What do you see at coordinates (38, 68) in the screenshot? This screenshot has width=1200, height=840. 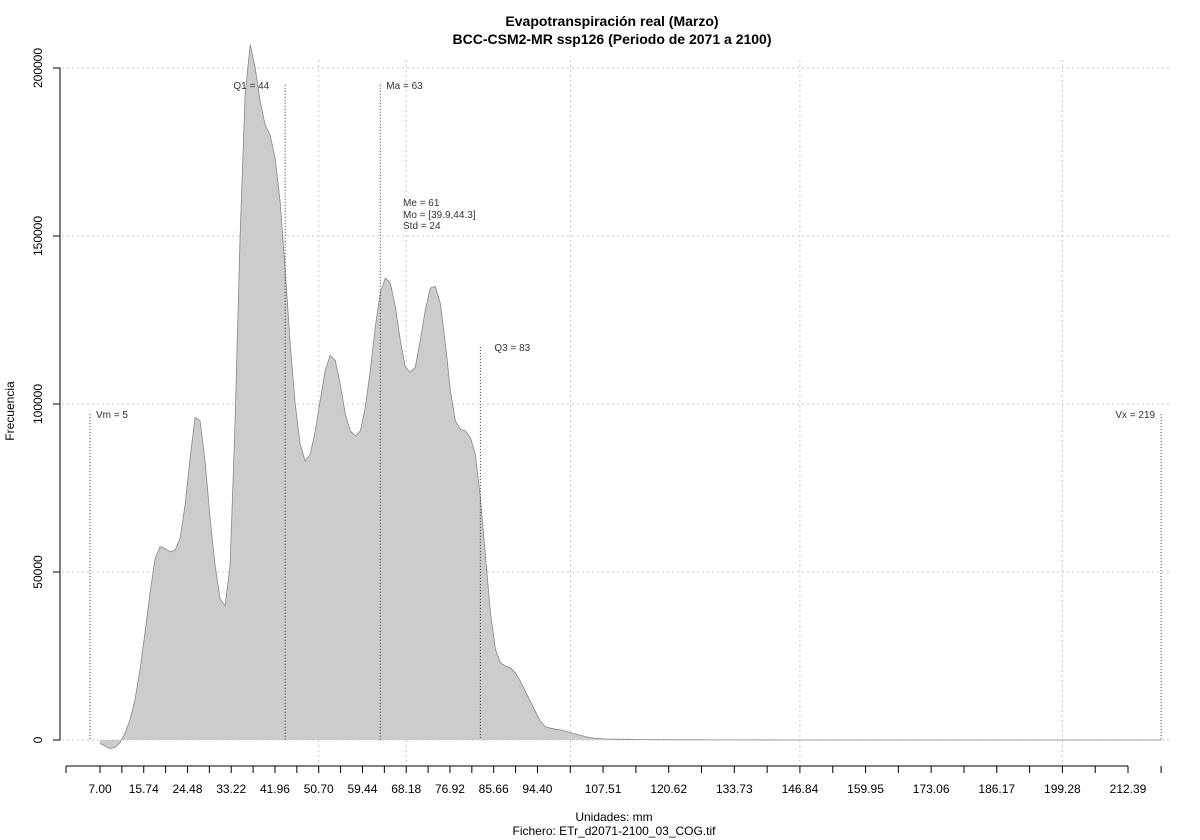 I see `y-tick-label: 200000` at bounding box center [38, 68].